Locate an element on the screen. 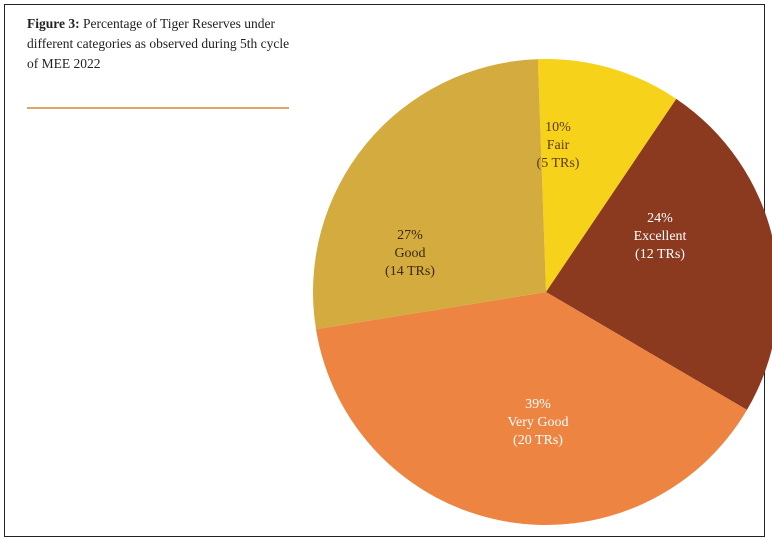  slice-label-excellent-count: (12 TRs) is located at coordinates (660, 254).